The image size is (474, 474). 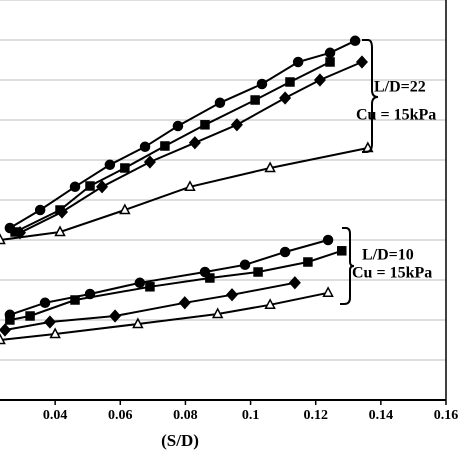 What do you see at coordinates (251, 415) in the screenshot?
I see `x-tick-label: 0.1` at bounding box center [251, 415].